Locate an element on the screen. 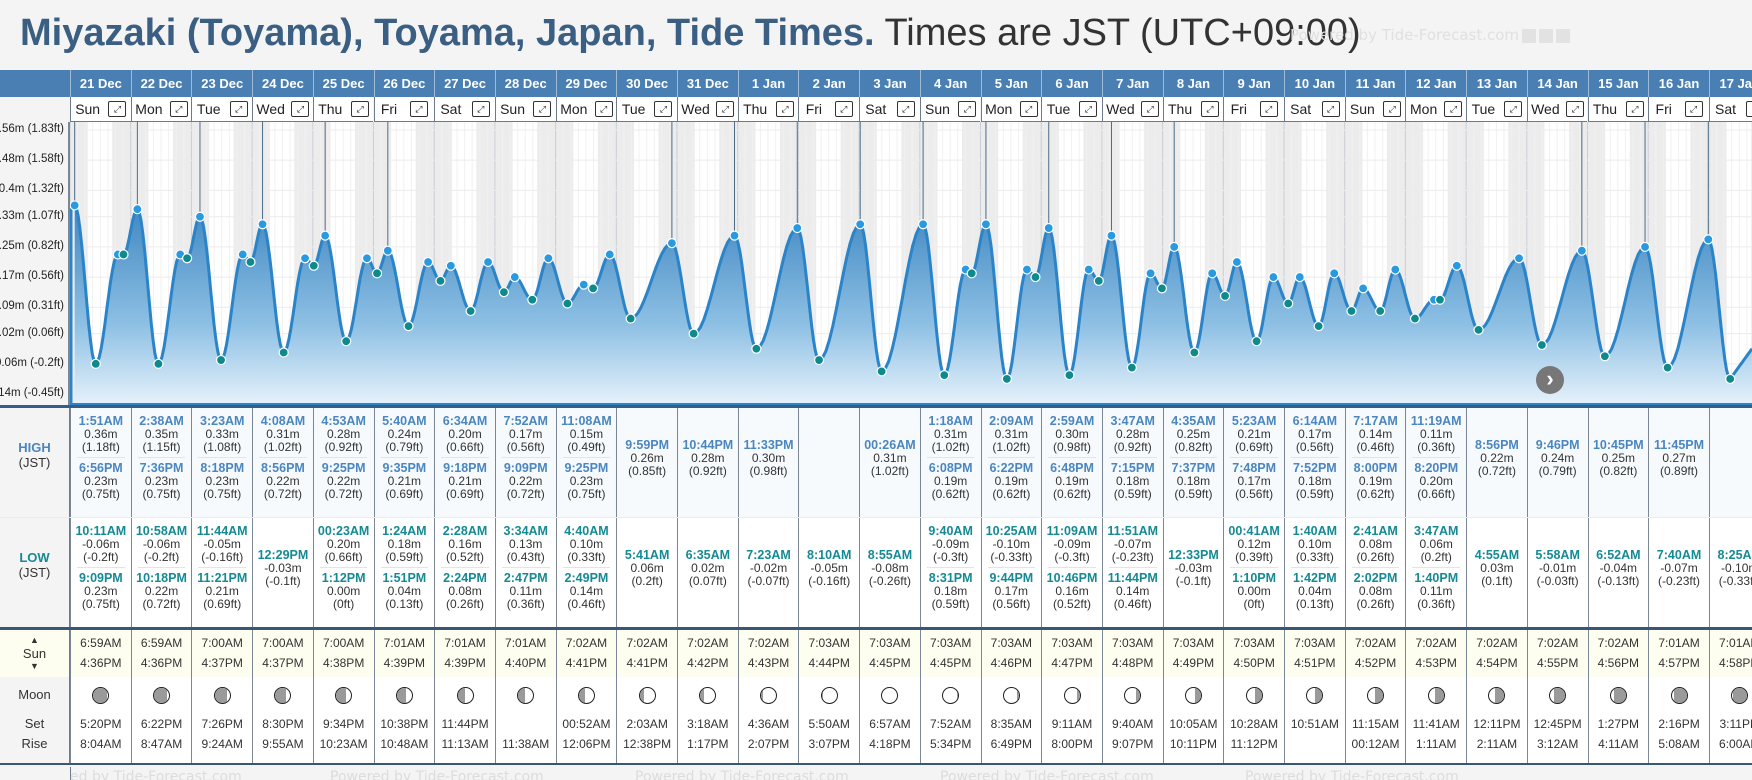 This screenshot has height=780, width=1752. moon-cell: 9:11AM 8:00PM is located at coordinates (1071, 720).